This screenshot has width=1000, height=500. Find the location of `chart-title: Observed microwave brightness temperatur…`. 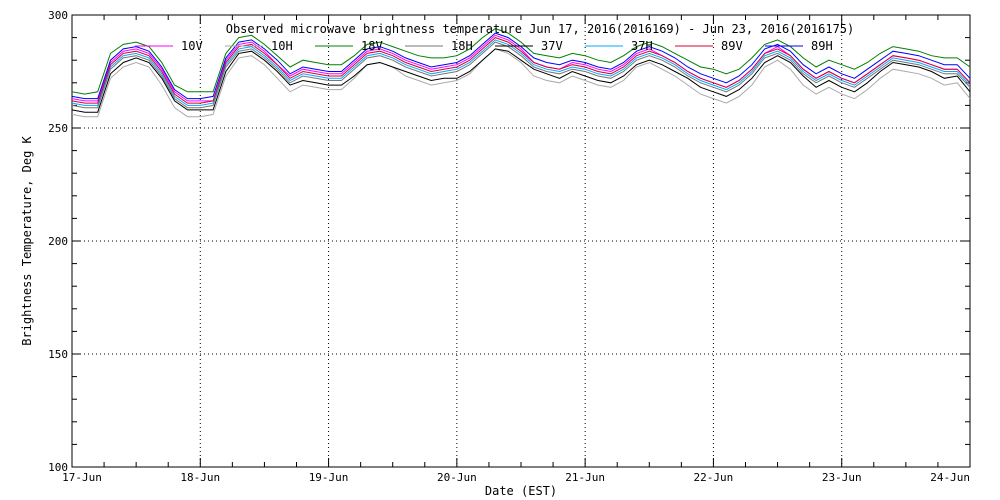

chart-title: Observed microwave brightness temperatur… is located at coordinates (540, 29).